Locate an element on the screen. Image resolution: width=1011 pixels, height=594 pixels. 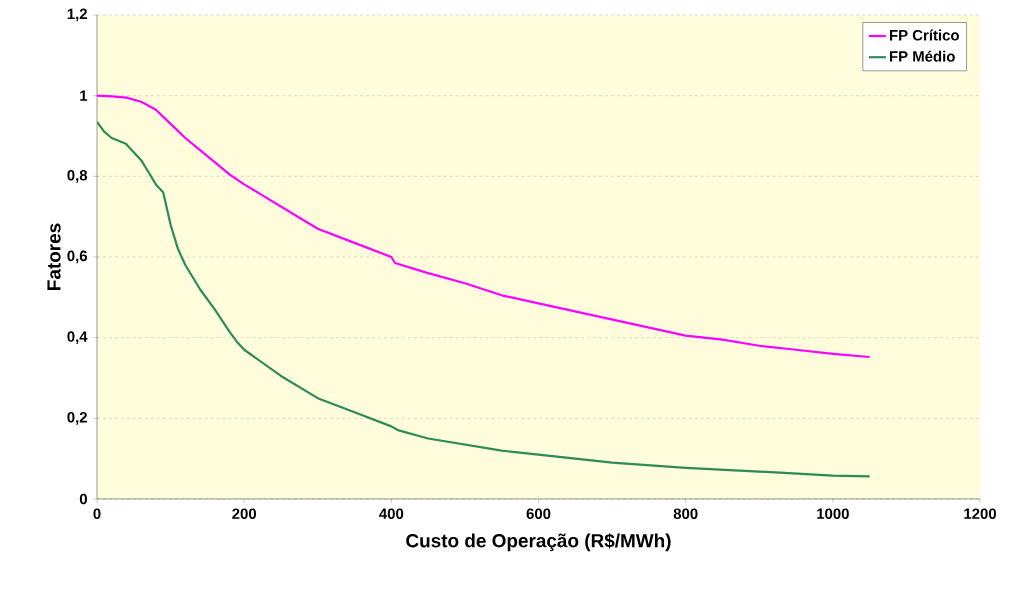
x-tick-label: 0 is located at coordinates (97, 513).